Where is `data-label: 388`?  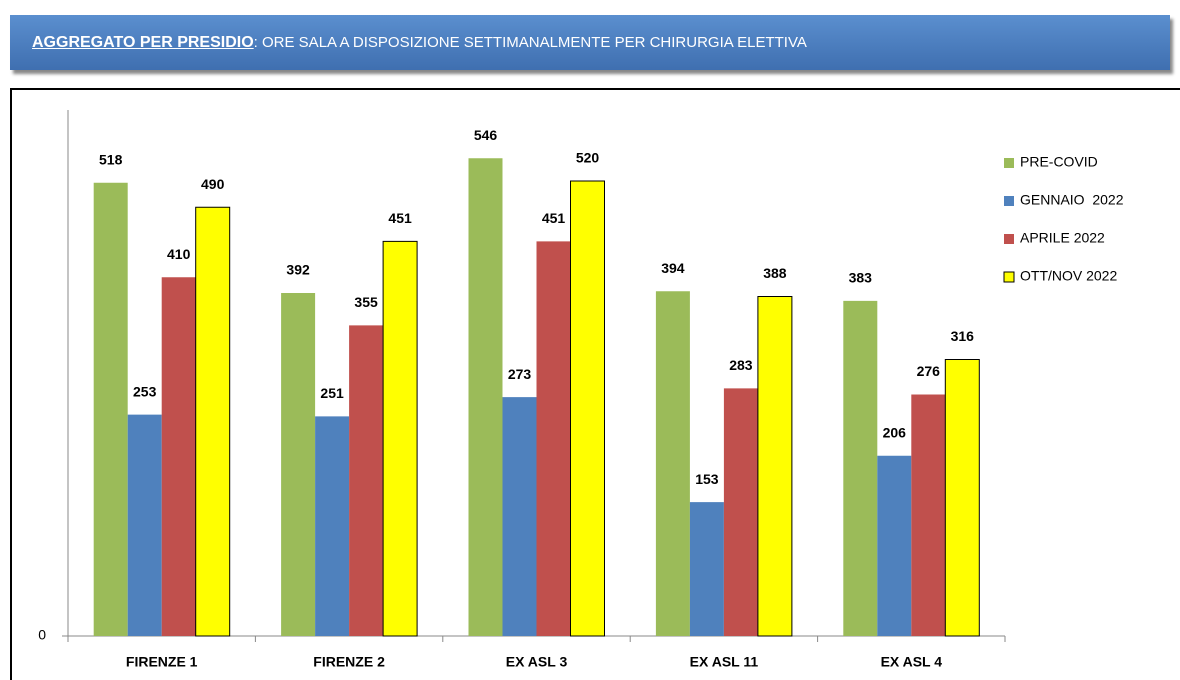 data-label: 388 is located at coordinates (775, 273).